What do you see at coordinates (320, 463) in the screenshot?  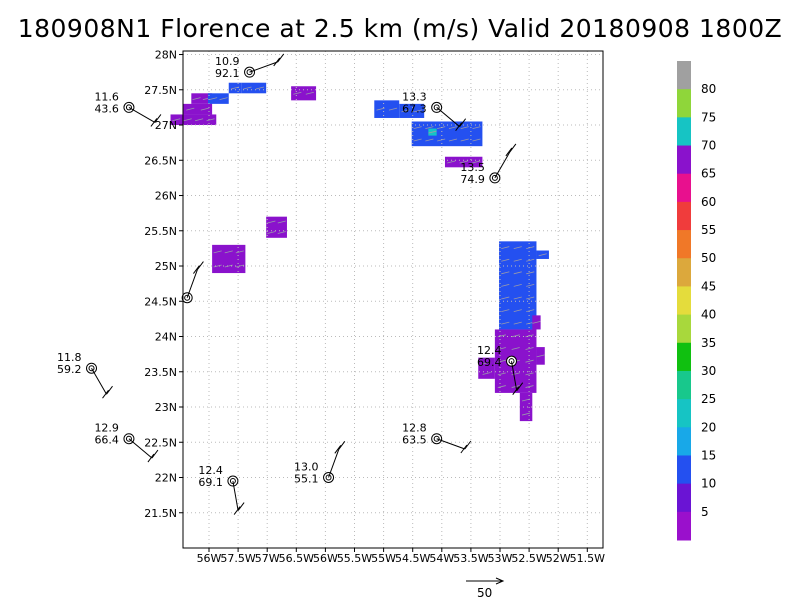 I see `station-marker: 13.055.1` at bounding box center [320, 463].